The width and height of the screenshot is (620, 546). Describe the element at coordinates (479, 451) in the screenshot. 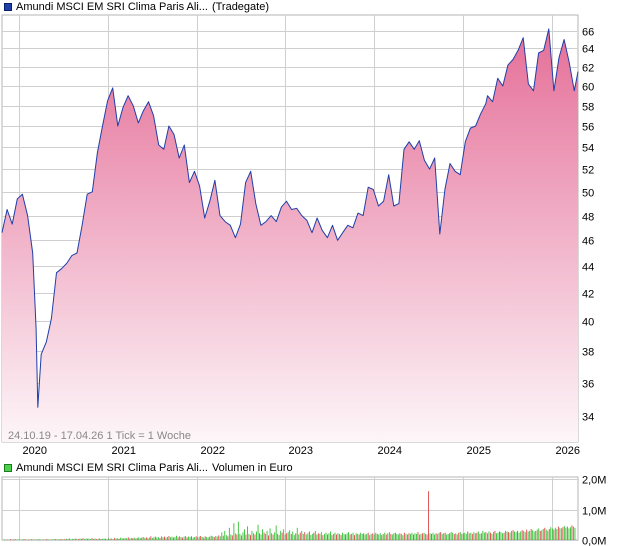

I see `price-x-tick-label: 2025` at that location.